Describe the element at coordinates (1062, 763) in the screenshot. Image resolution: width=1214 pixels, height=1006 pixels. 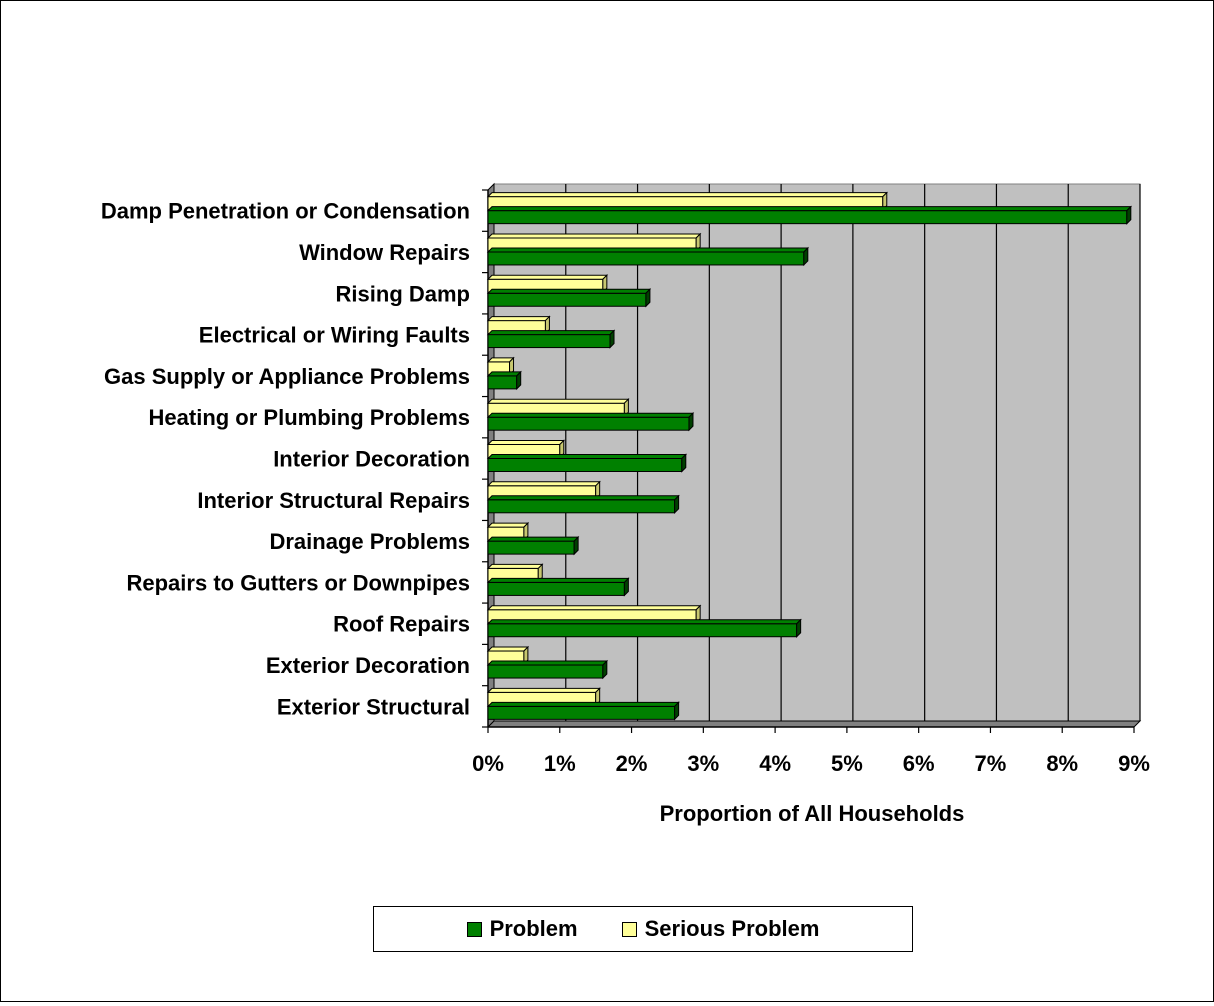
I see `x-tick-label: 8%` at that location.